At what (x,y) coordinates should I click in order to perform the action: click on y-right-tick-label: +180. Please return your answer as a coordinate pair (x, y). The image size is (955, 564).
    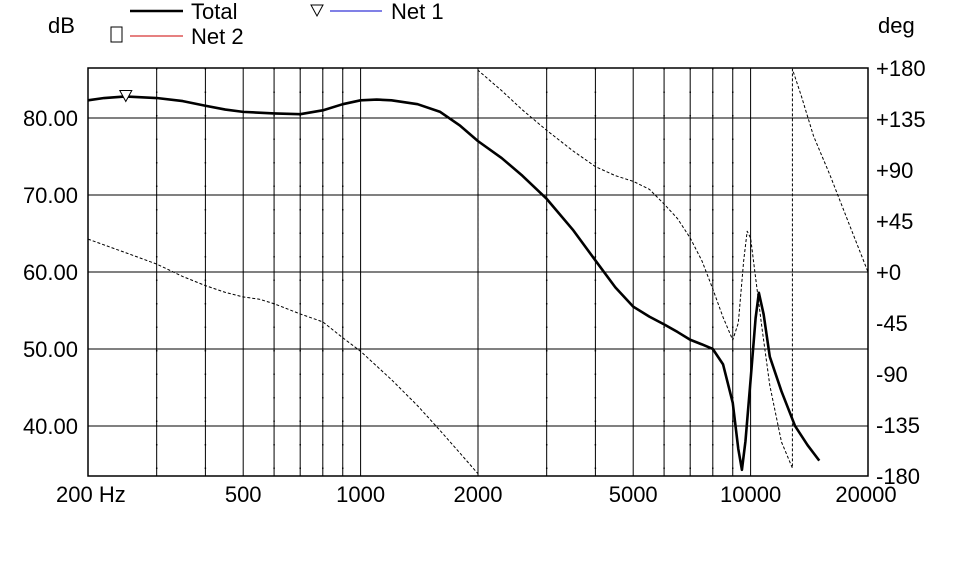
    Looking at the image, I should click on (901, 68).